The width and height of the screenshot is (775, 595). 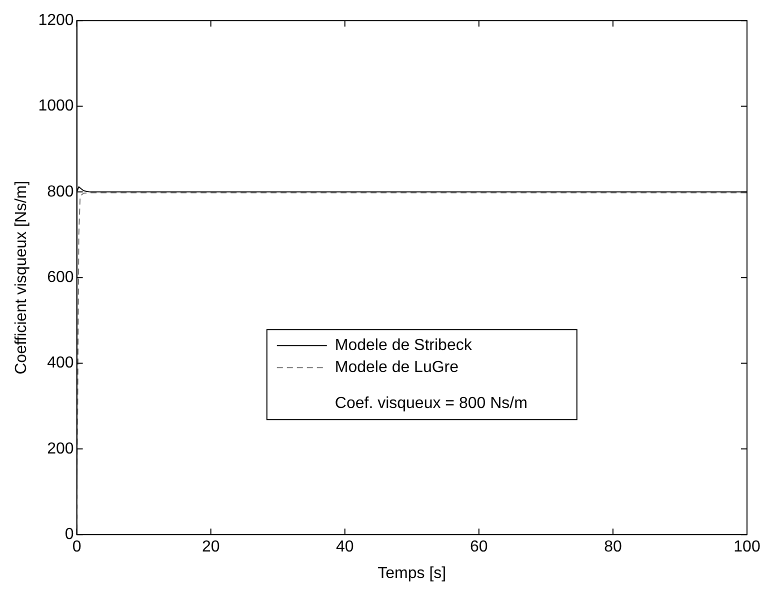 What do you see at coordinates (60, 191) in the screenshot?
I see `y-tick-label: 800` at bounding box center [60, 191].